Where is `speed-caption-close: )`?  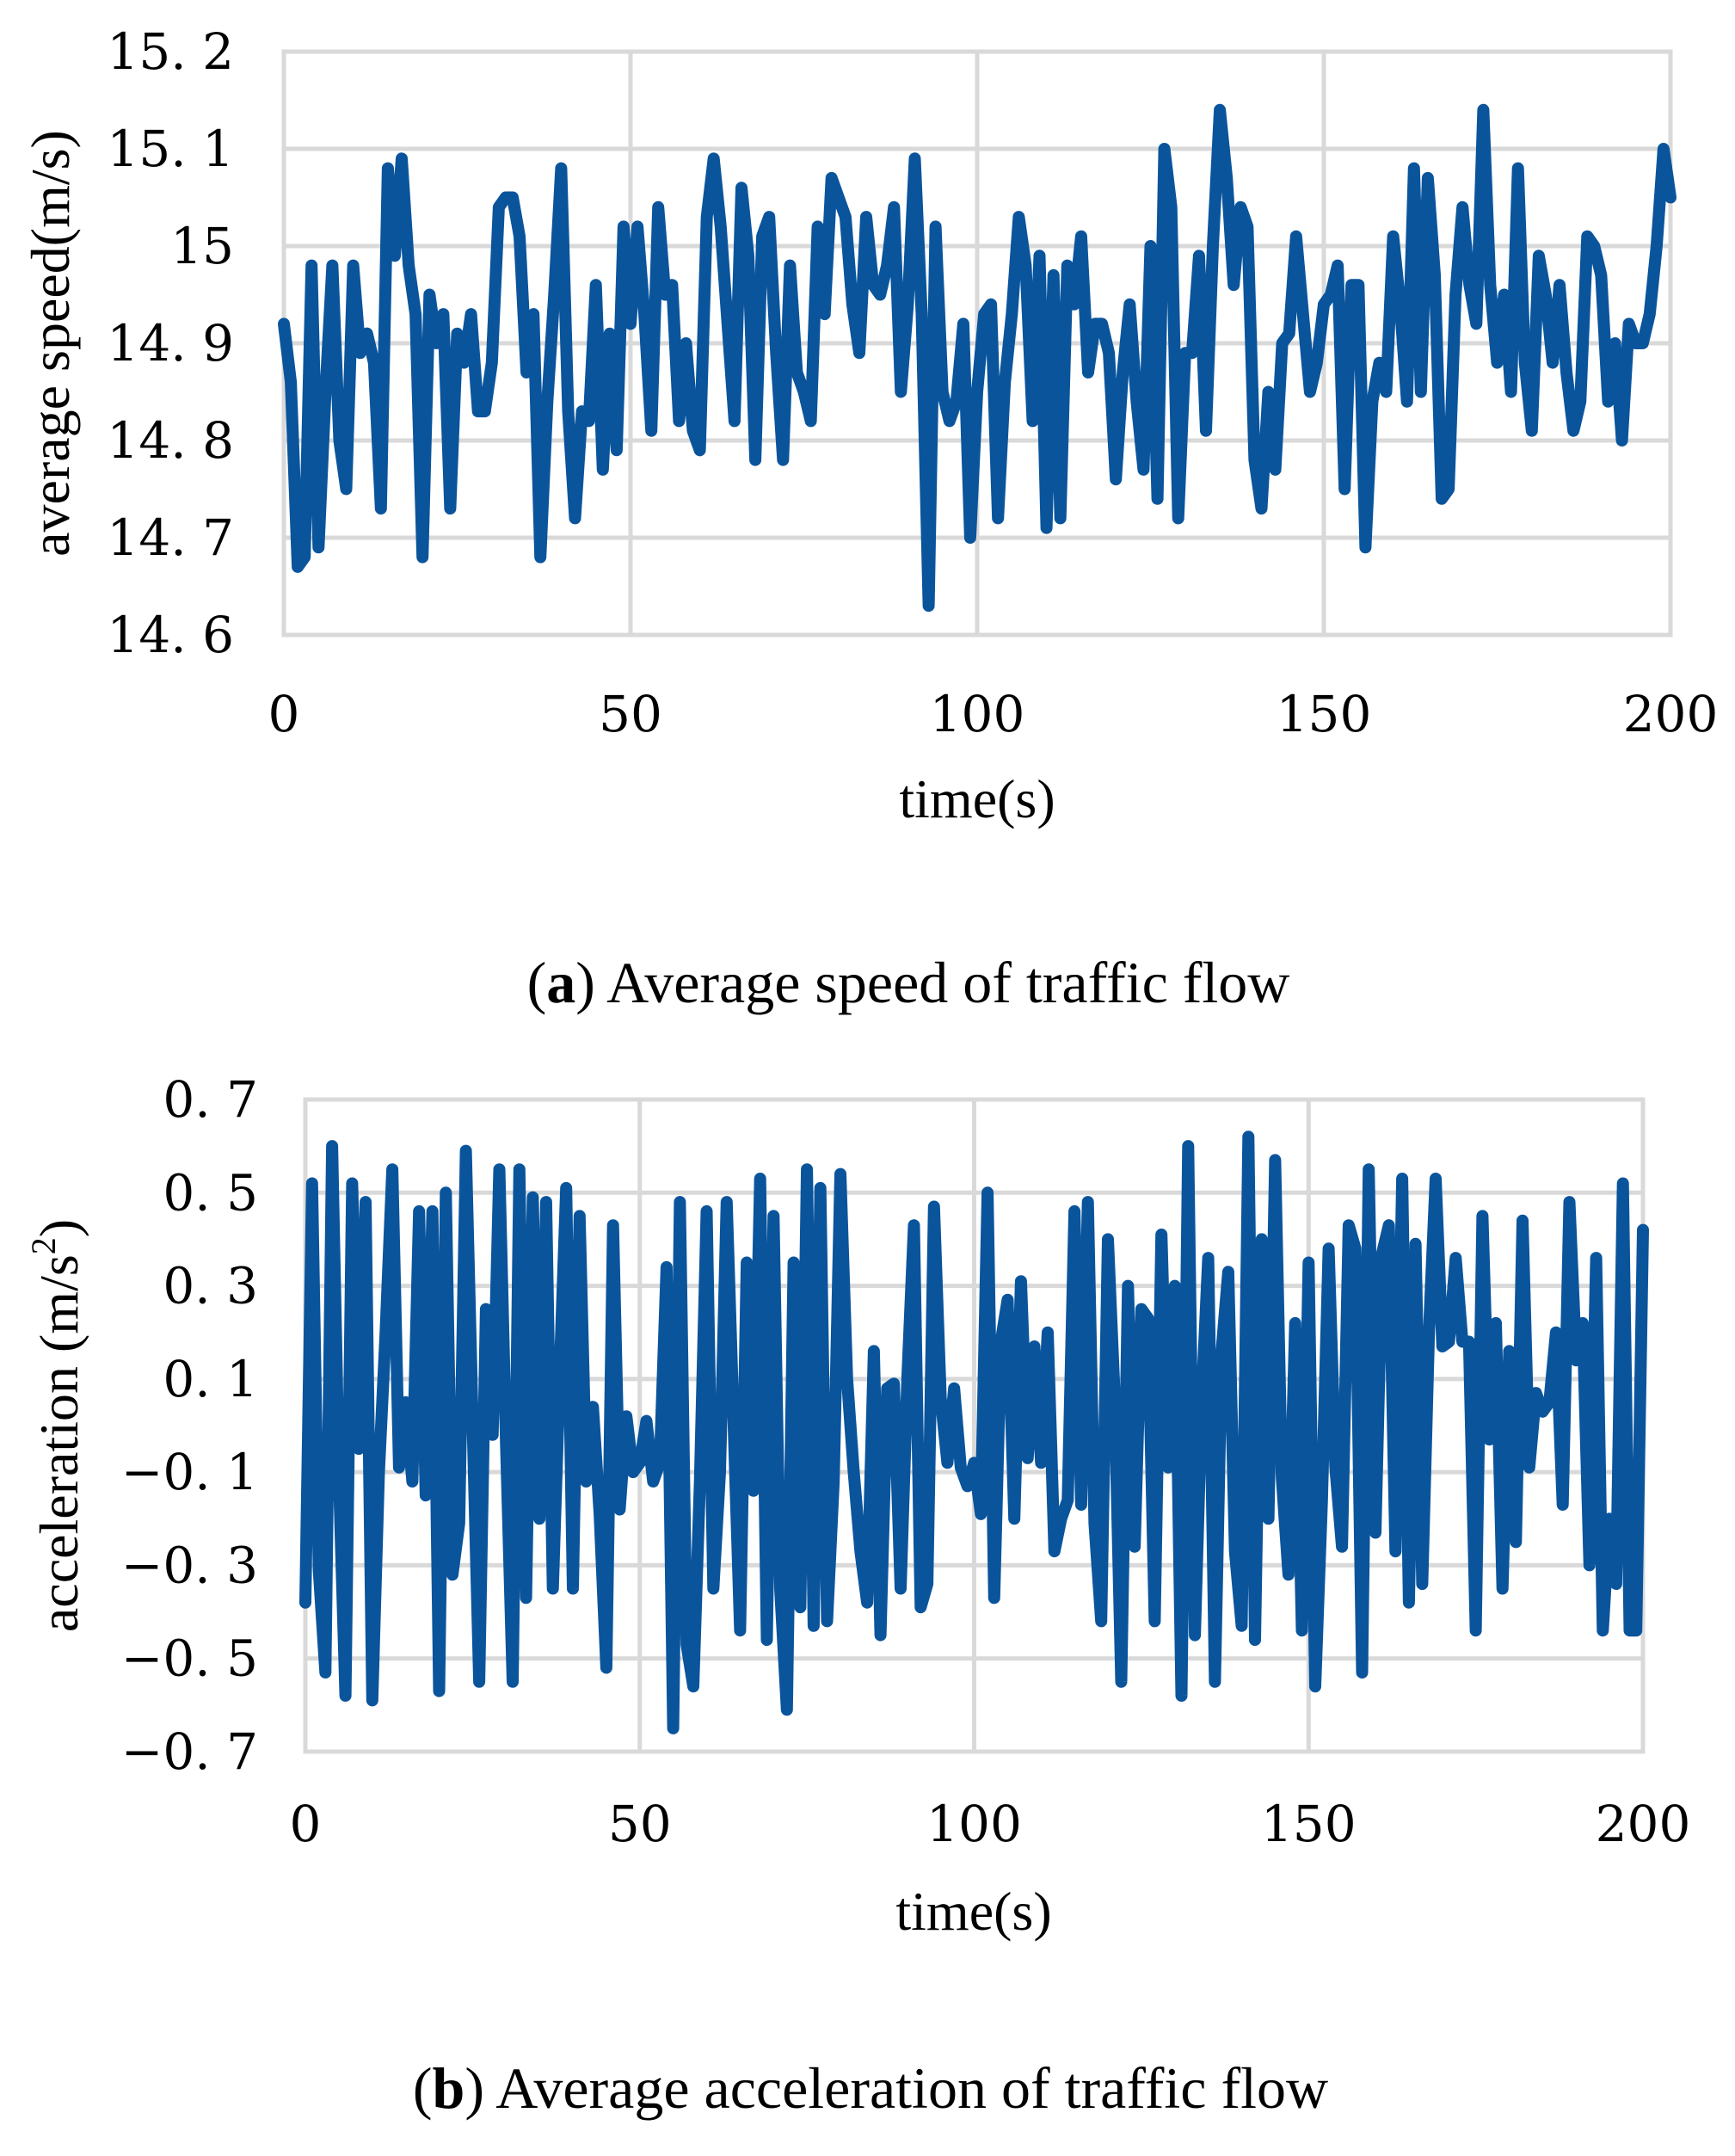 speed-caption-close: ) is located at coordinates (585, 982).